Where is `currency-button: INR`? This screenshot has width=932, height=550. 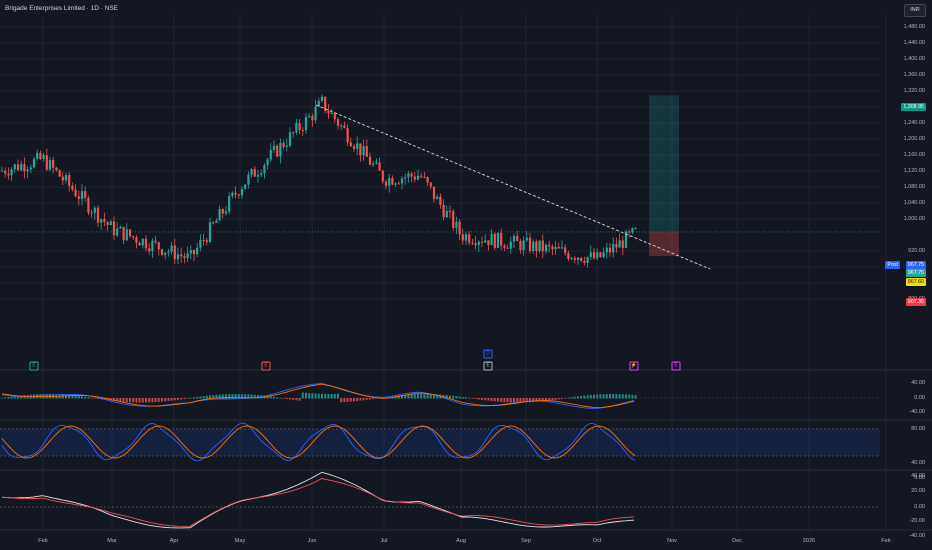 currency-button: INR is located at coordinates (915, 10).